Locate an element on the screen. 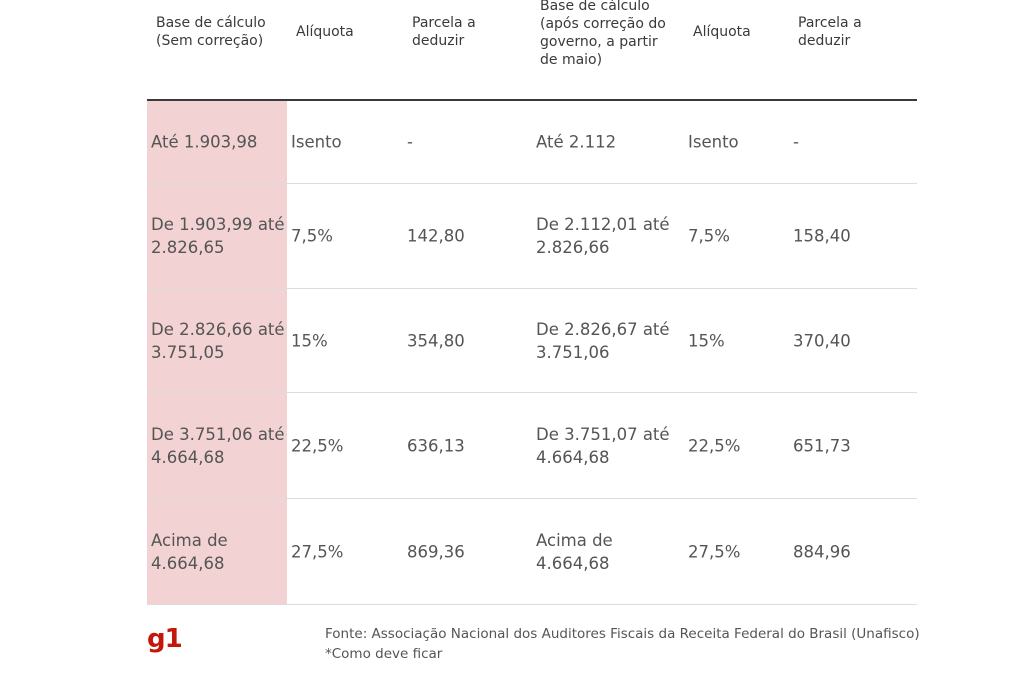  aliquota-cell: 27,5% is located at coordinates (317, 551).